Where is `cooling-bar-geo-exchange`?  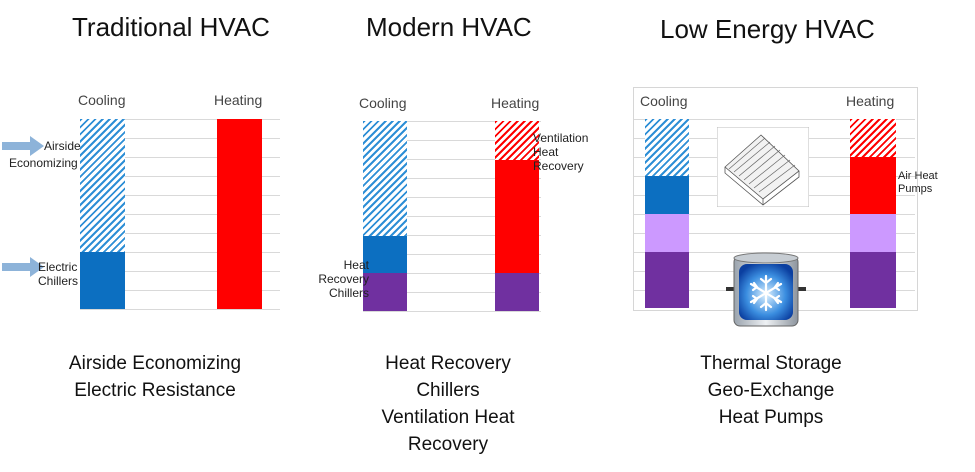
cooling-bar-geo-exchange is located at coordinates (667, 233).